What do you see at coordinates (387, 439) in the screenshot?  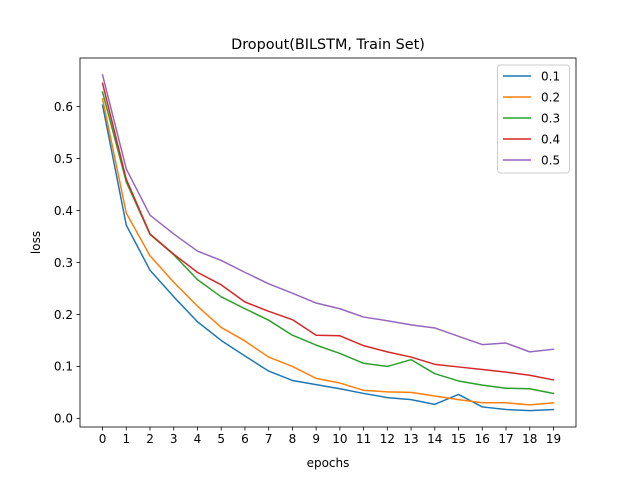 I see `x-tick-label: 12` at bounding box center [387, 439].